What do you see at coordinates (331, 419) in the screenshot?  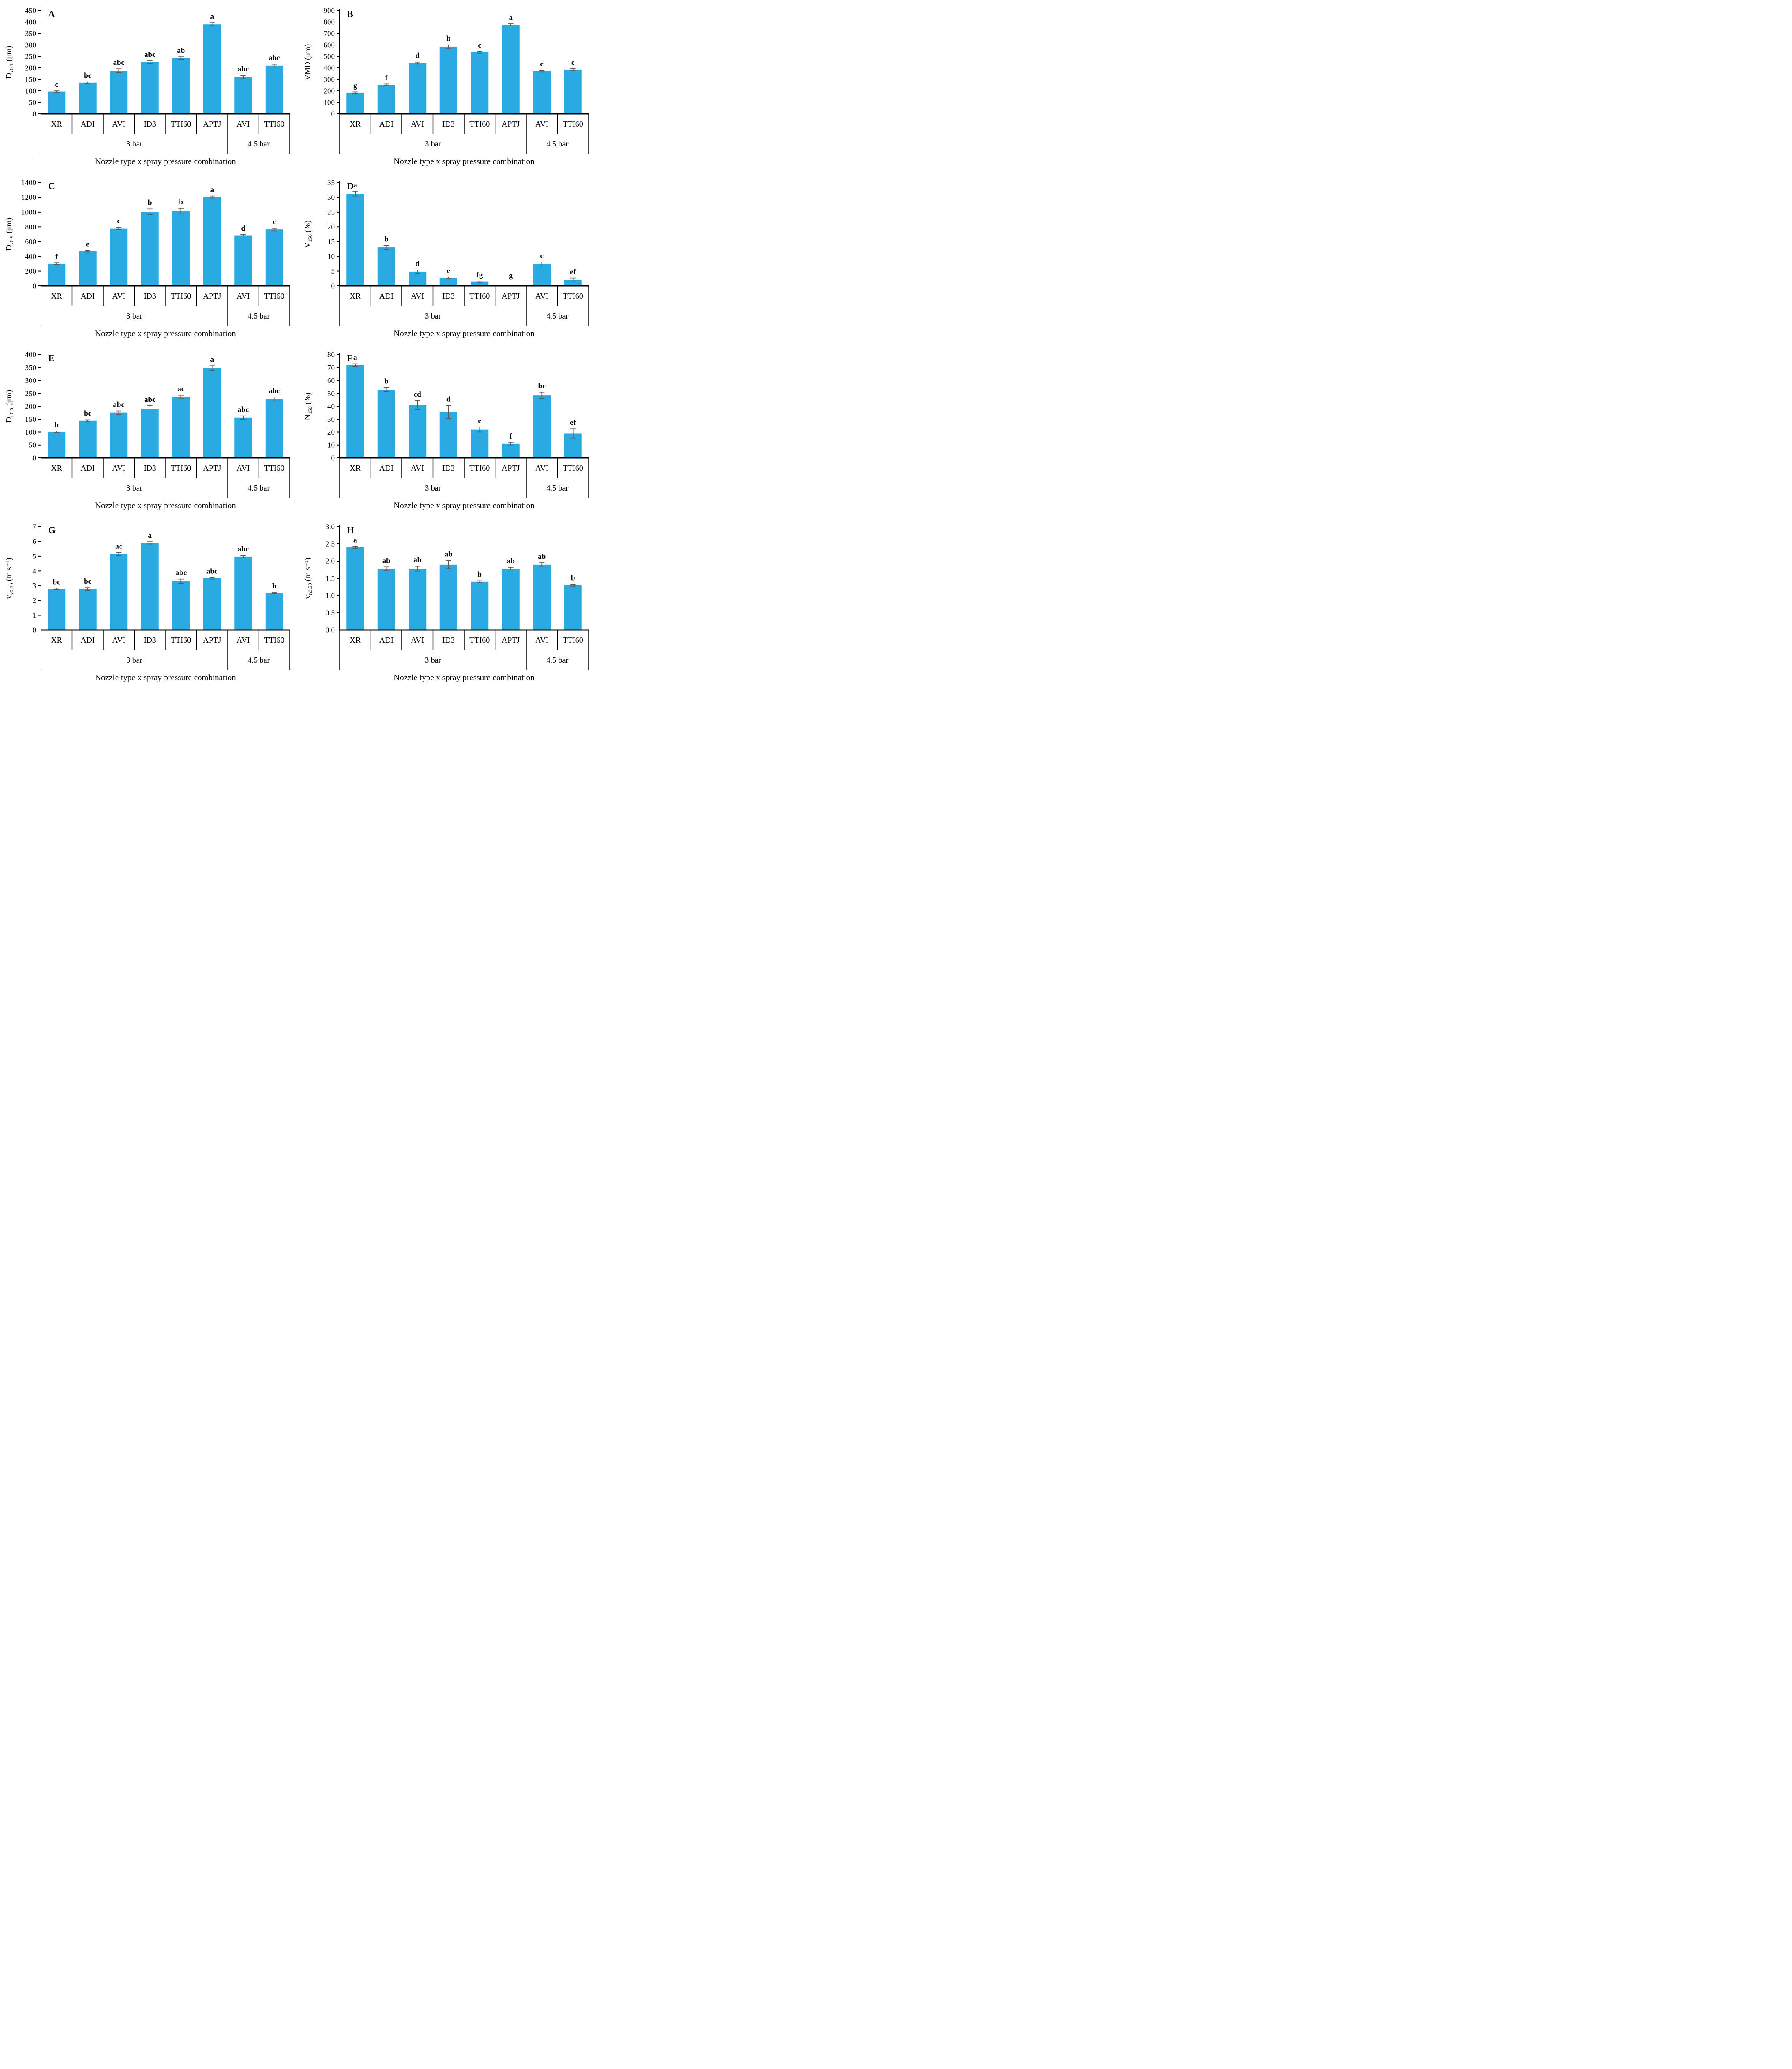 I see `y-tick-label: 30` at bounding box center [331, 419].